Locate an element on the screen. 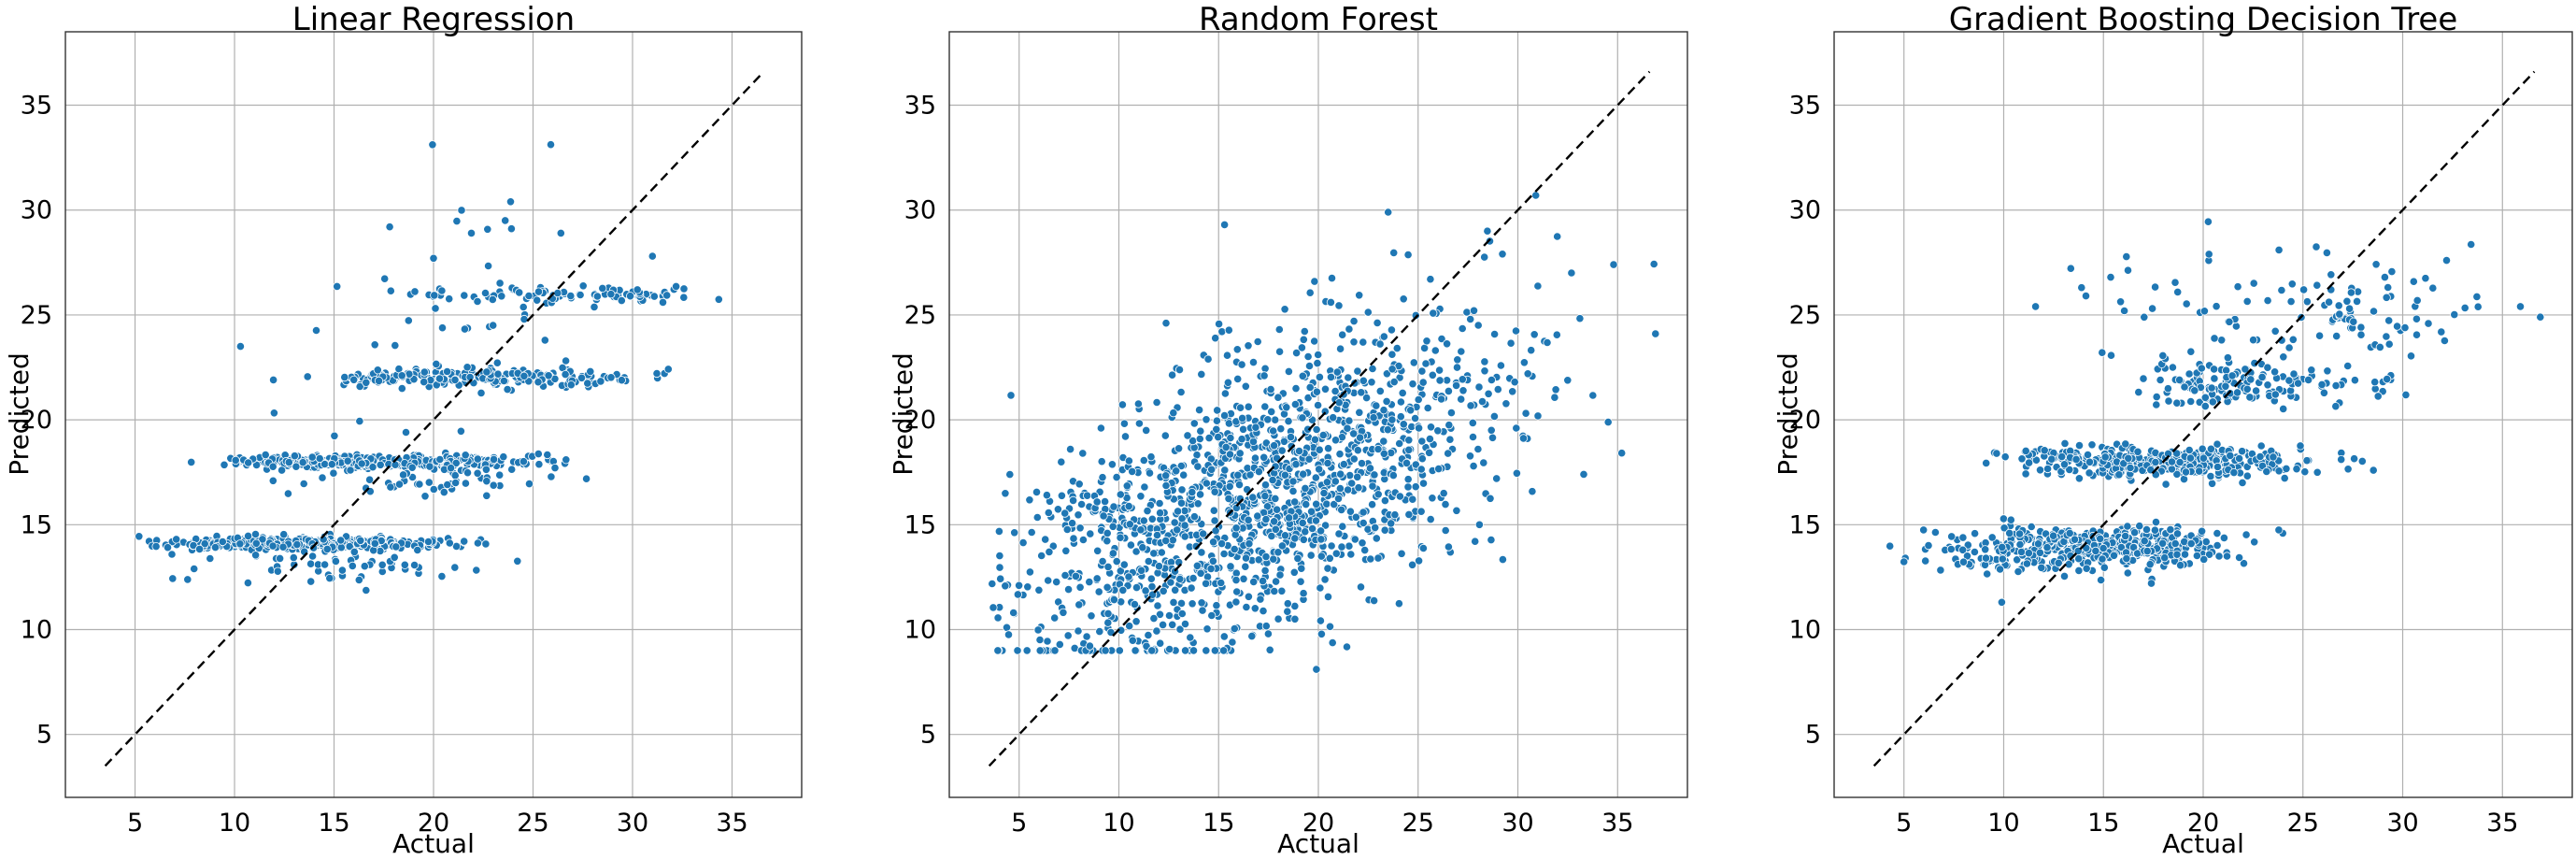 This screenshot has width=2576, height=860. y-tick-labels: 5 10 15 20 25 30 35 is located at coordinates (920, 421).